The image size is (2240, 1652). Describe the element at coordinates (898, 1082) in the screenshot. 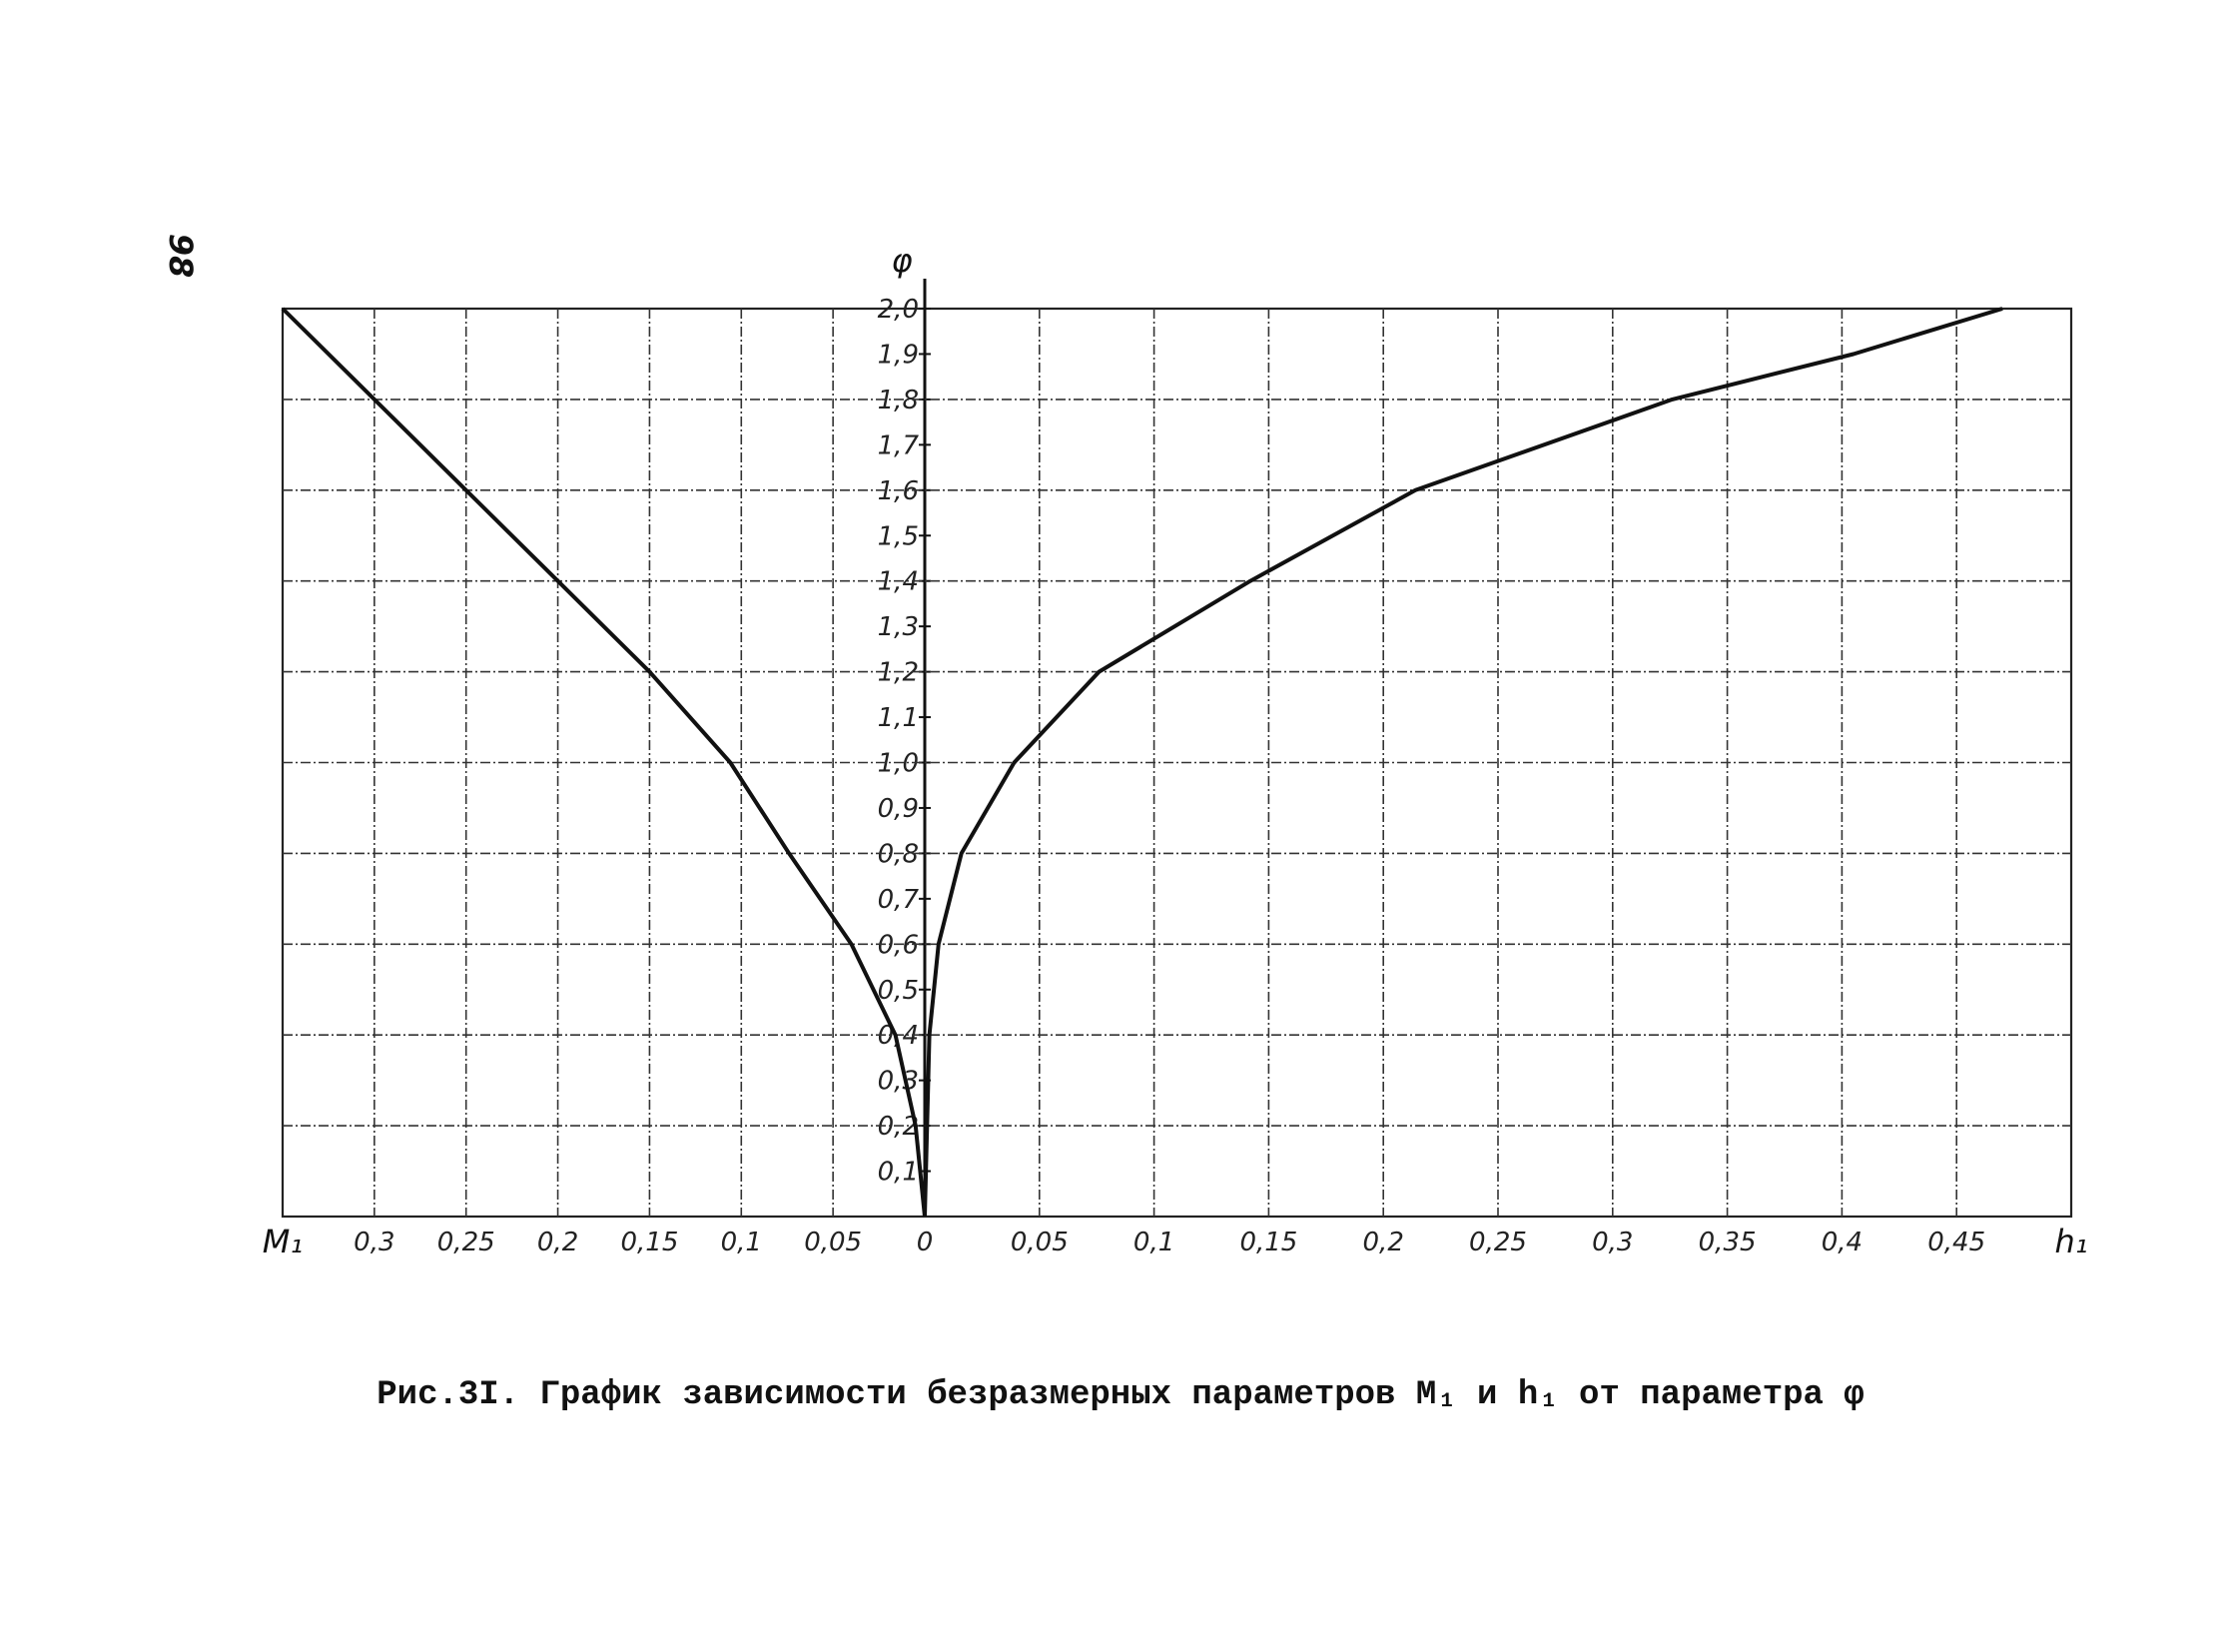

I see `y-tick-label: 0,3` at that location.